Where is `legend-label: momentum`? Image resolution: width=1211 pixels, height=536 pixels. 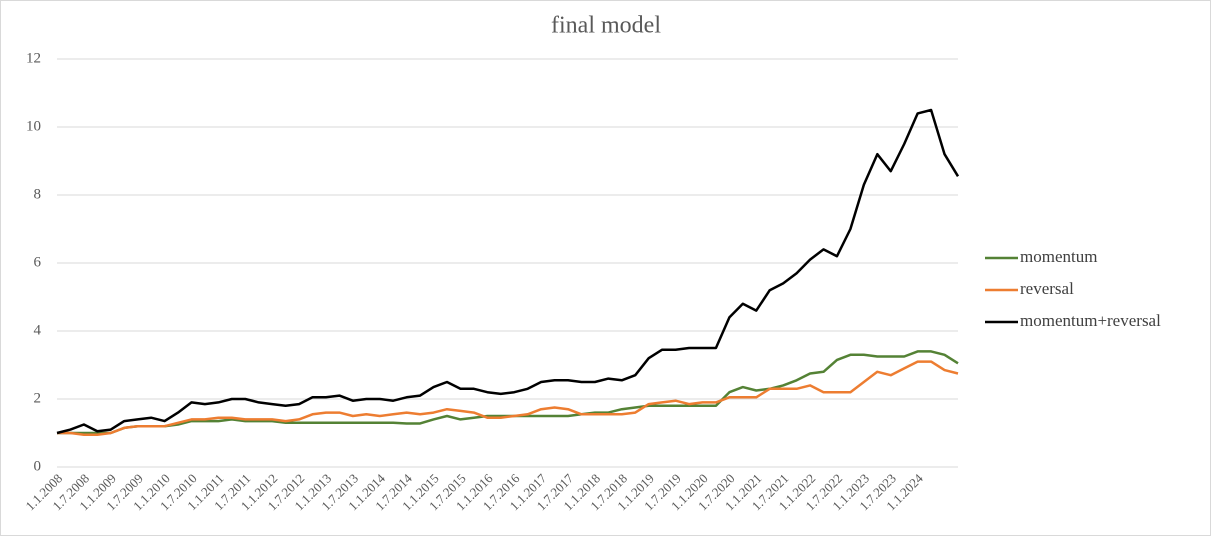 legend-label: momentum is located at coordinates (1058, 256).